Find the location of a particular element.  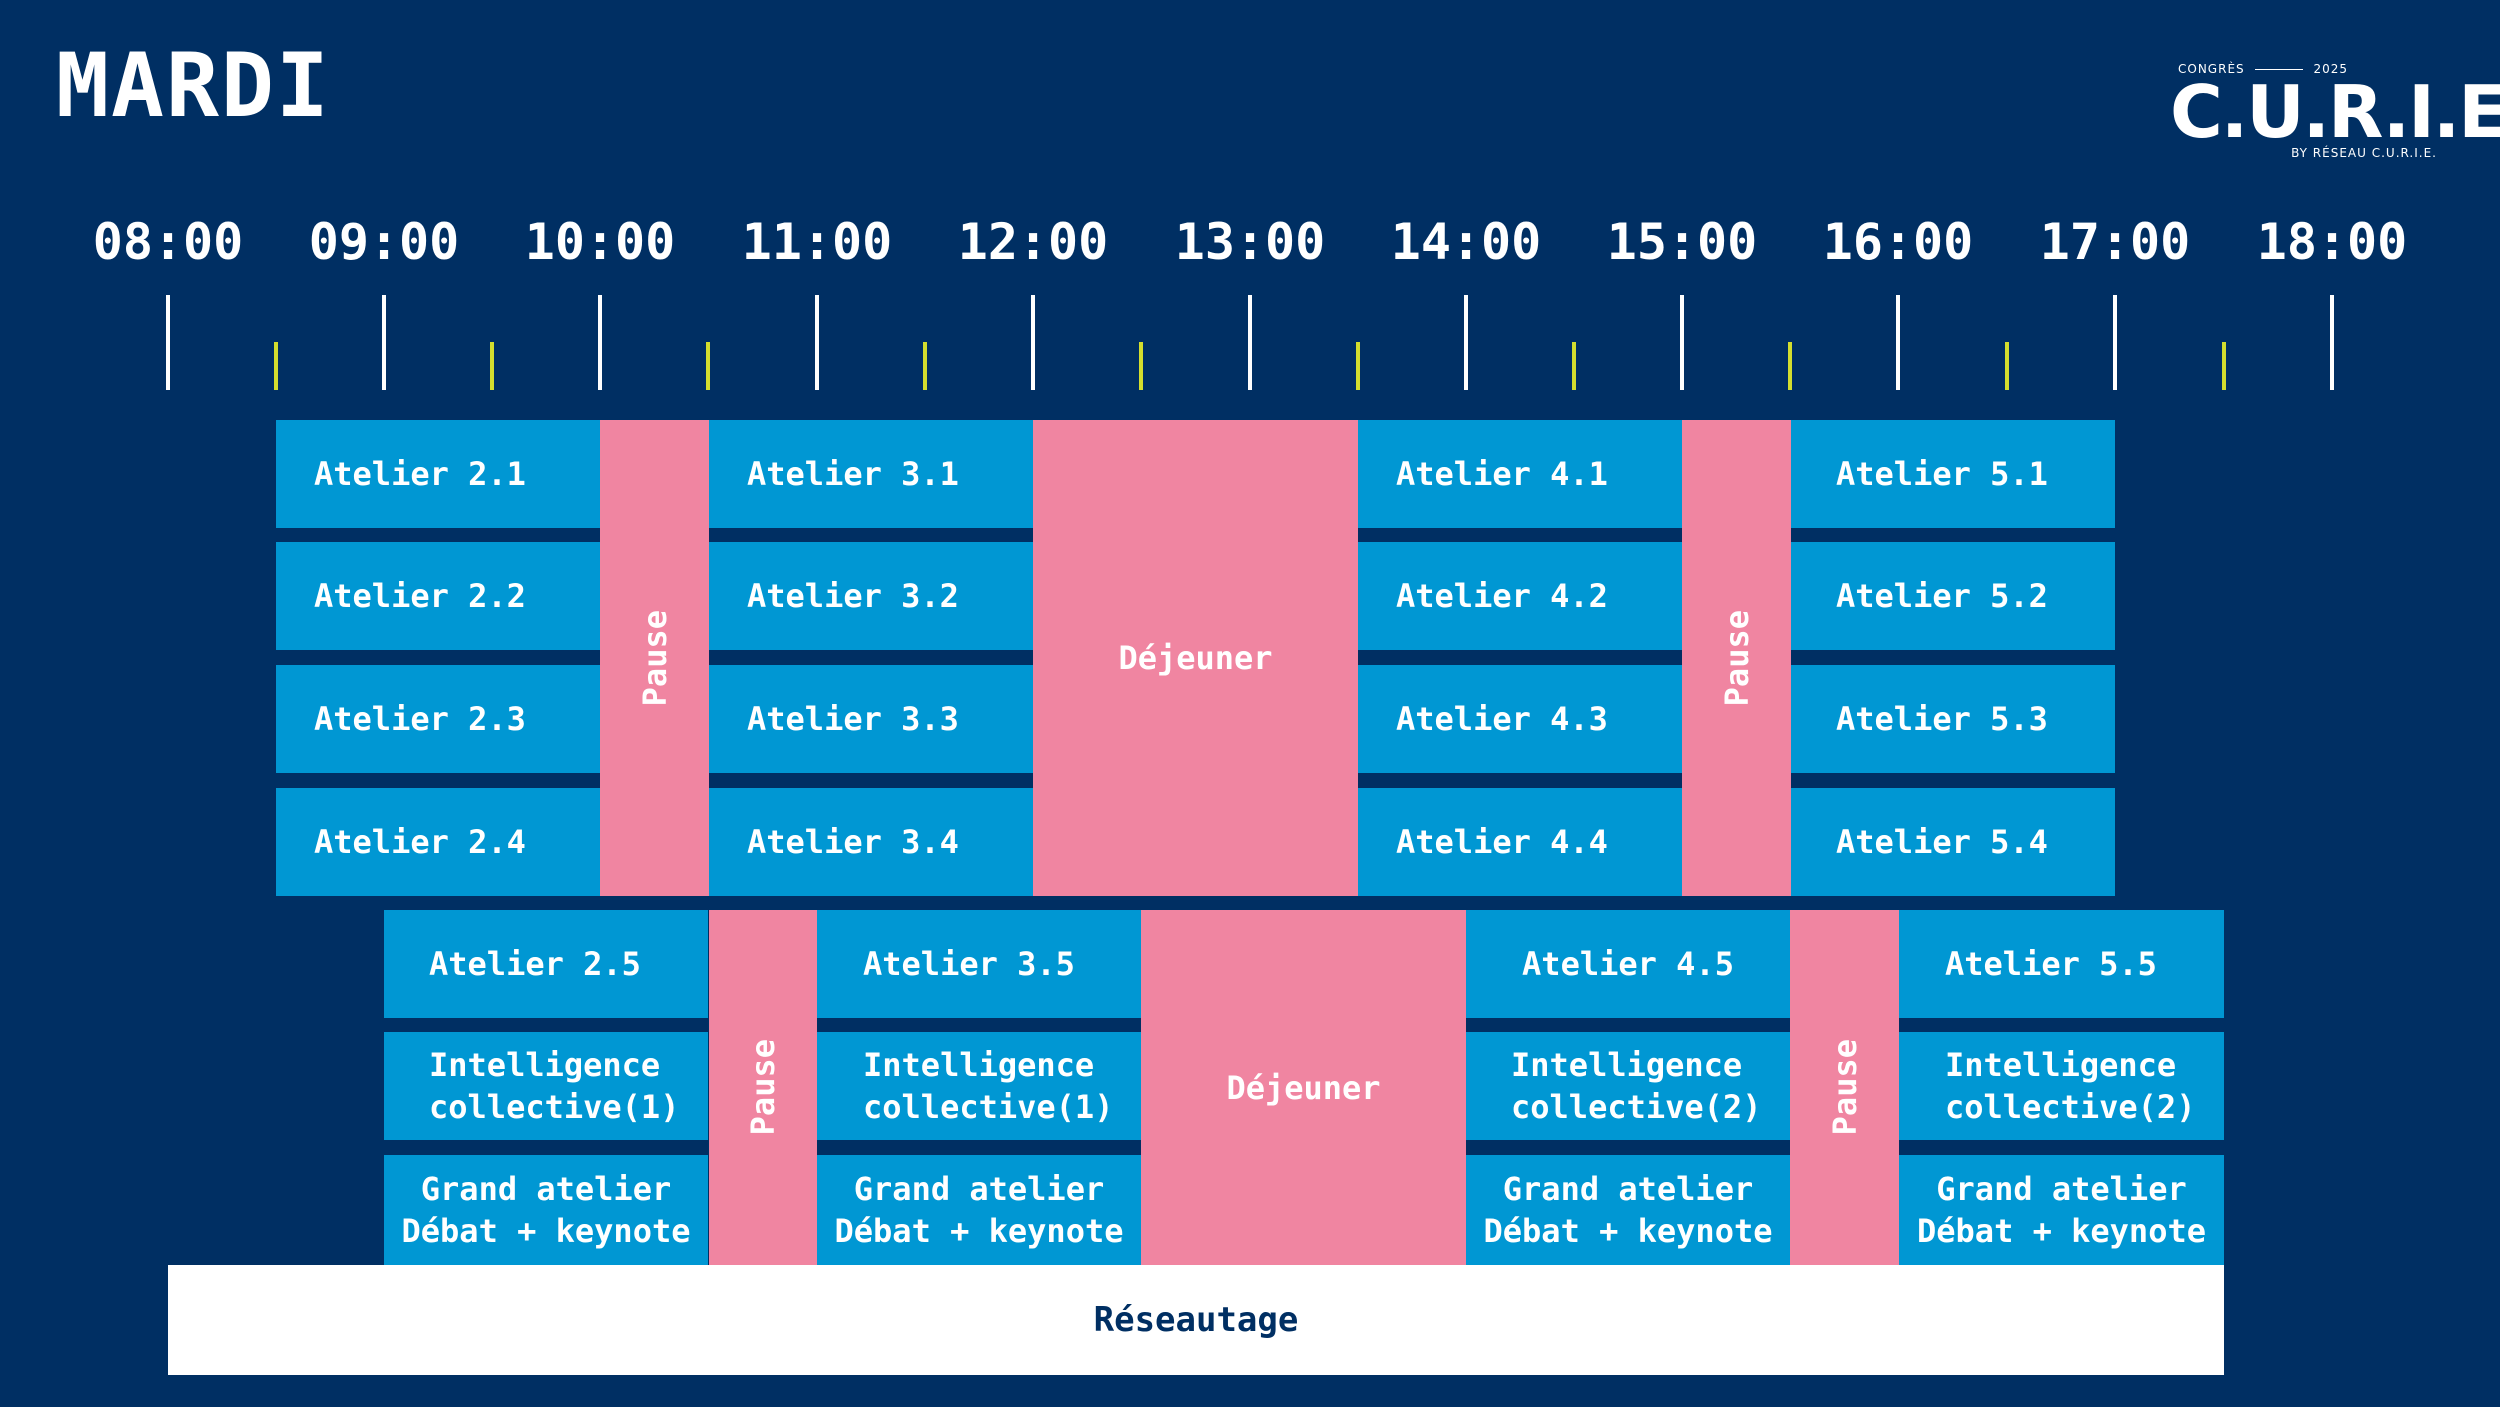

session-atelier-4-1: Atelier 4.1 is located at coordinates (1520, 474).